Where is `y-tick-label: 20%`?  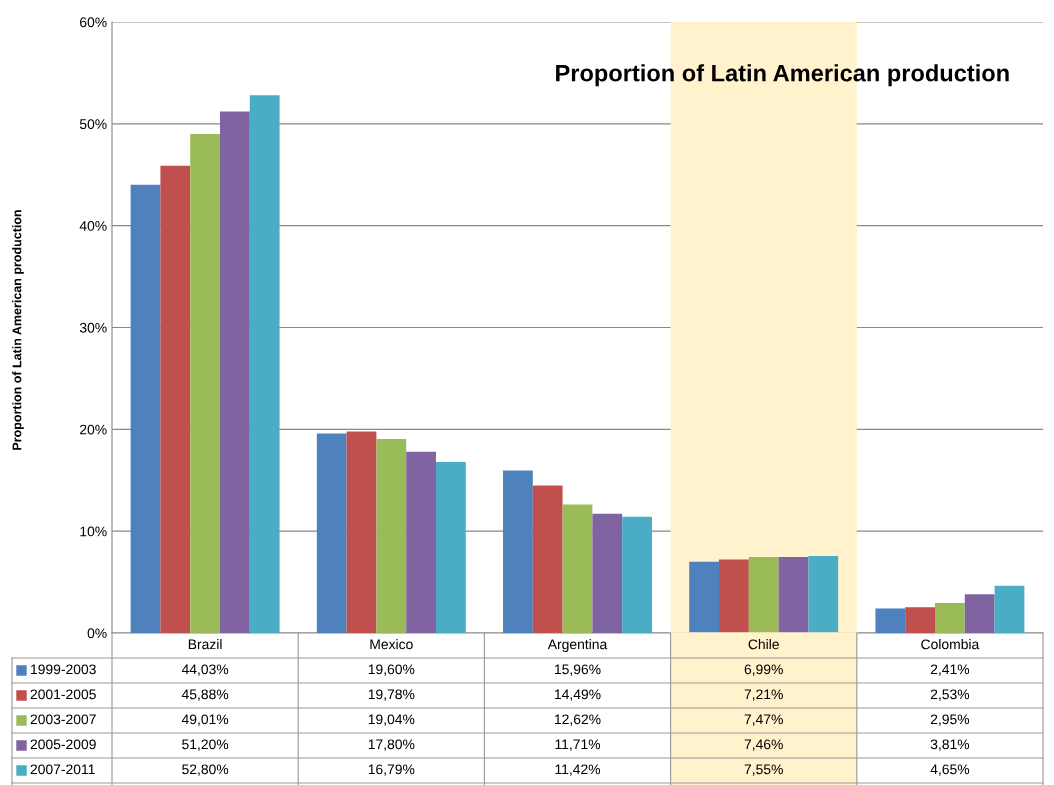 y-tick-label: 20% is located at coordinates (93, 429).